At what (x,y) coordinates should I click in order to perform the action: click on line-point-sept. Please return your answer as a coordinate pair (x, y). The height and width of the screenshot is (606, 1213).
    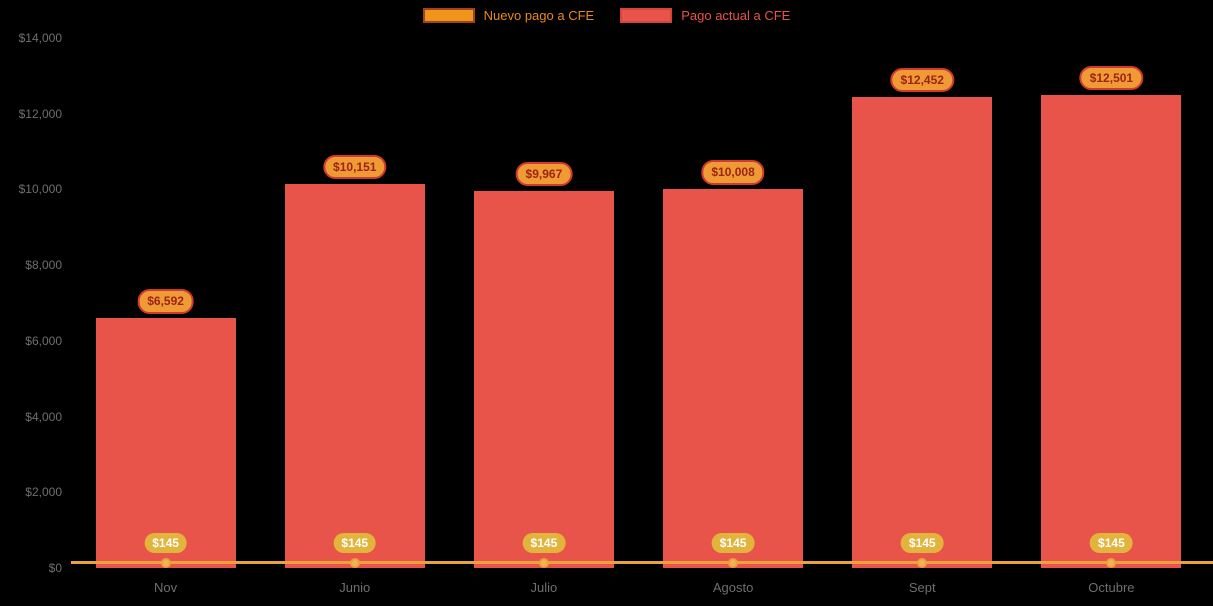
    Looking at the image, I should click on (922, 562).